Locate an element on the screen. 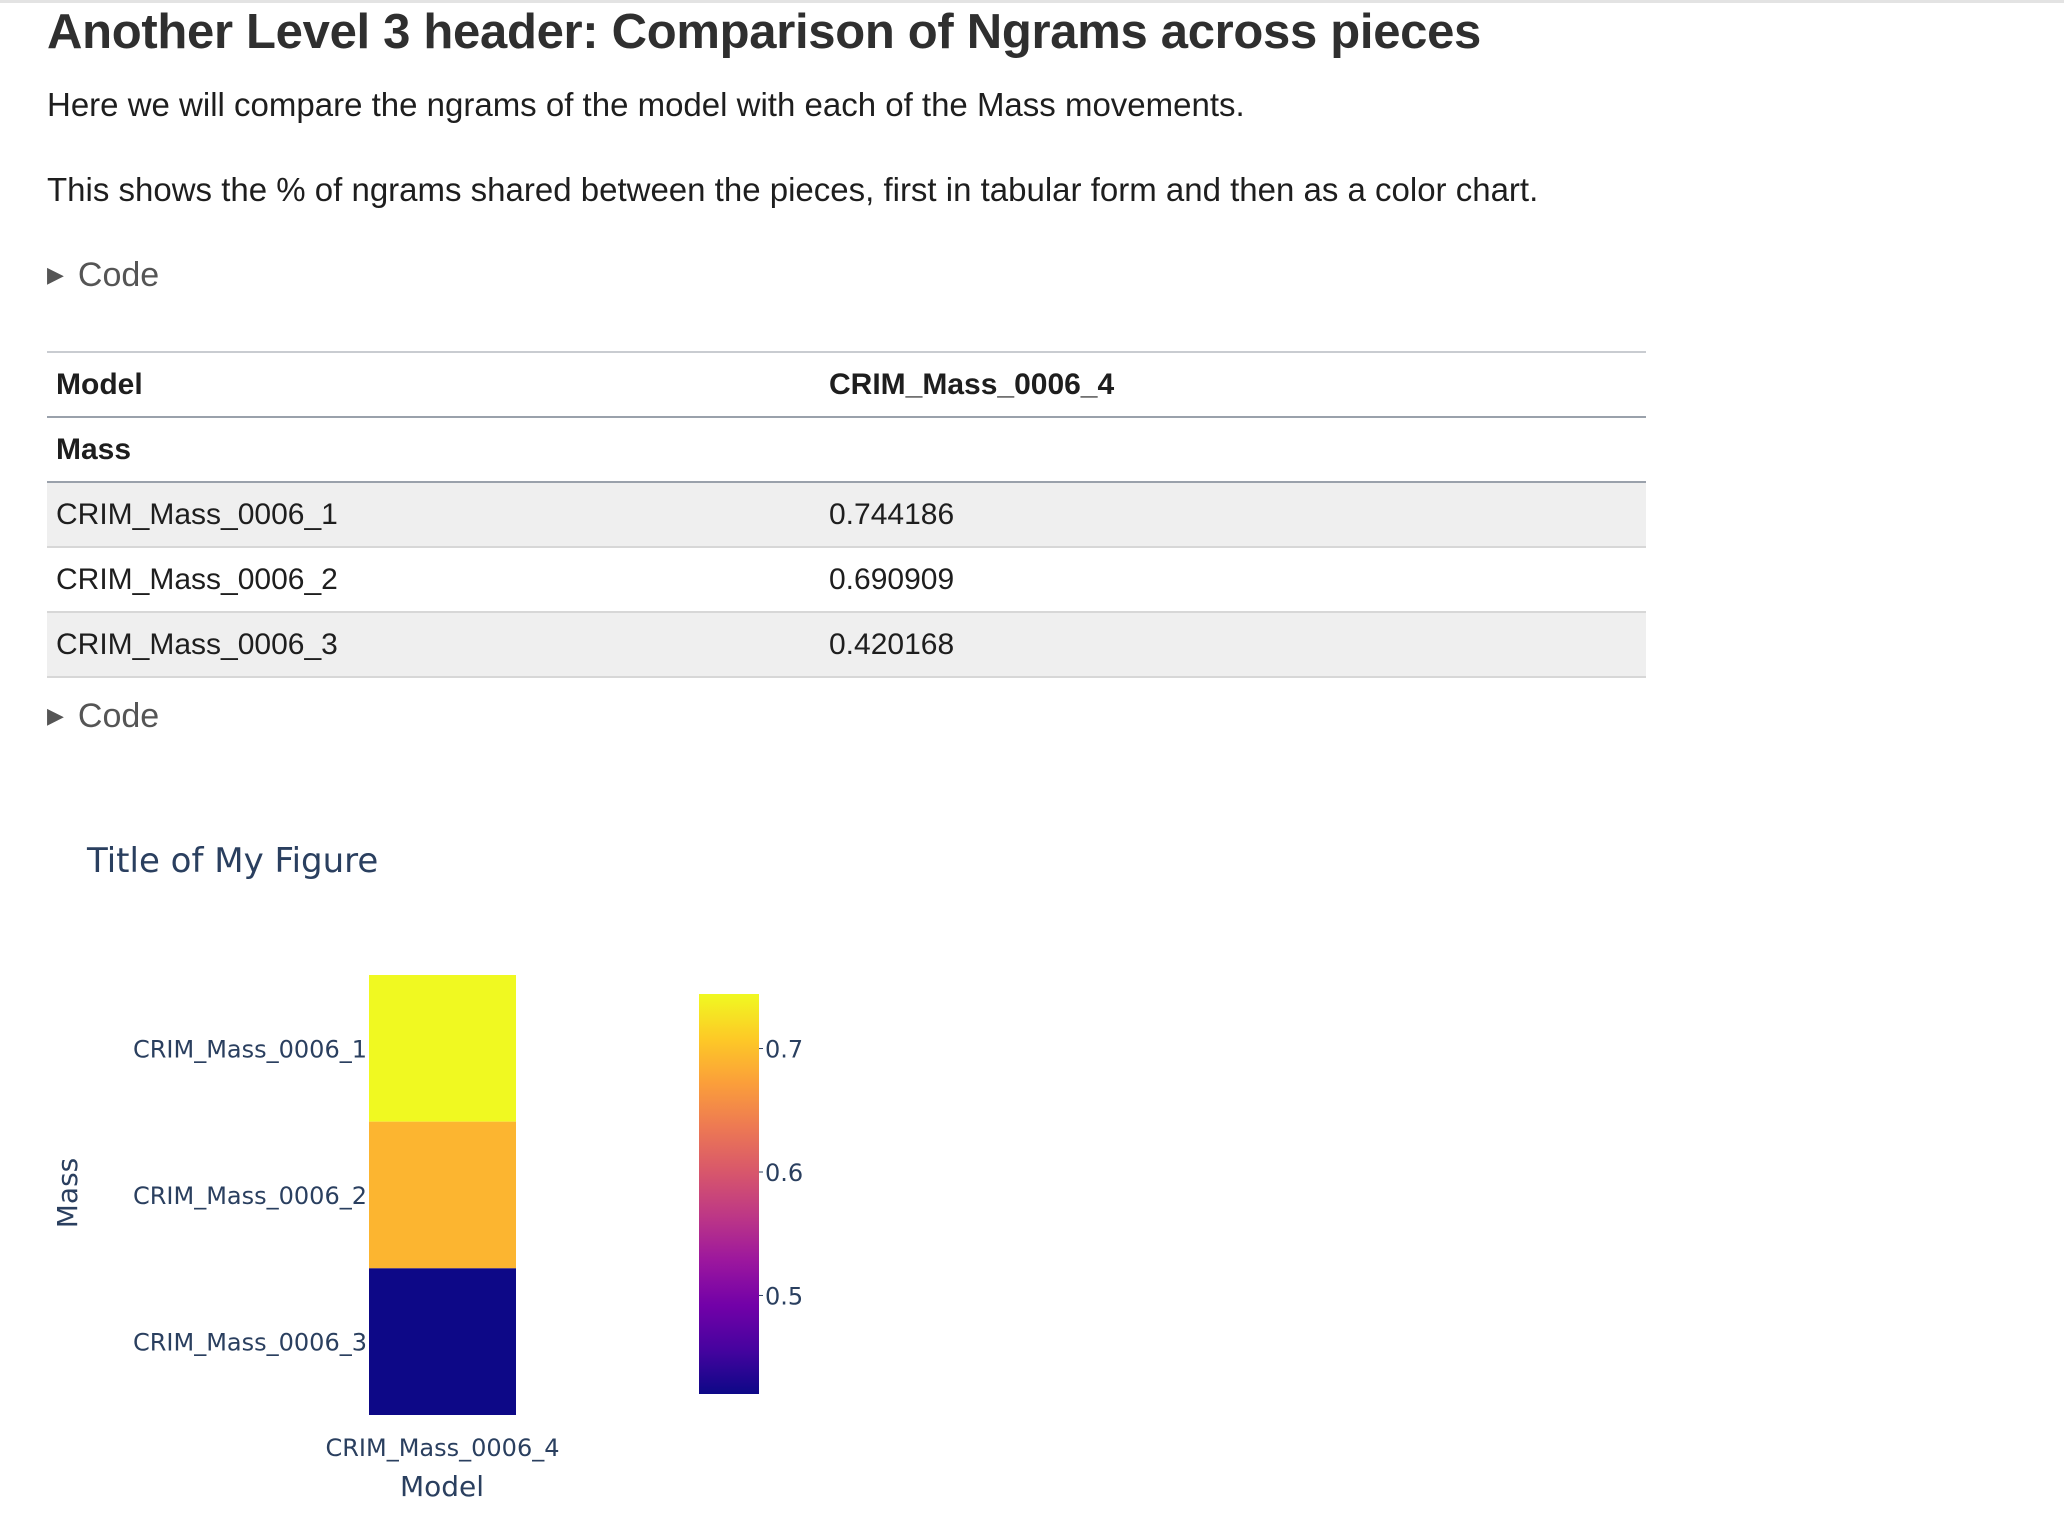 Image resolution: width=2064 pixels, height=1520 pixels. table-row: CRIM_Mass_0006_2 0.690909 is located at coordinates (846, 580).